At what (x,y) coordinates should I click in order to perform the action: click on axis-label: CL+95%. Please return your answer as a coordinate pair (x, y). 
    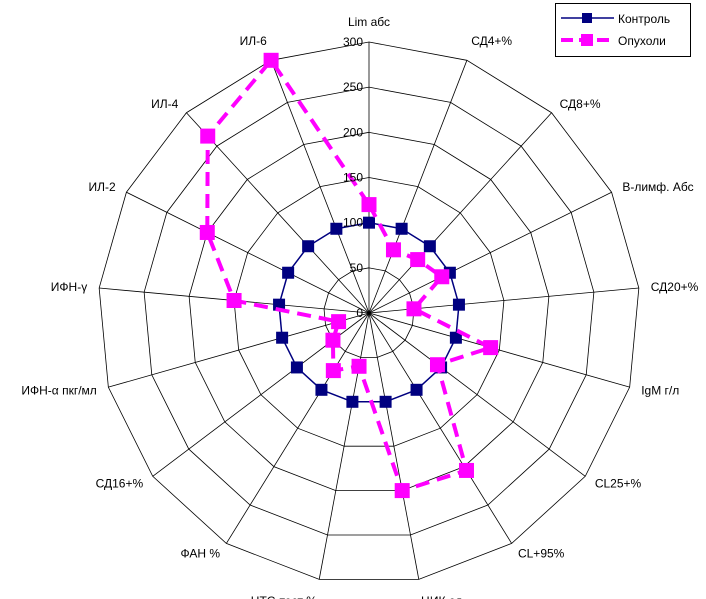
    Looking at the image, I should click on (541, 554).